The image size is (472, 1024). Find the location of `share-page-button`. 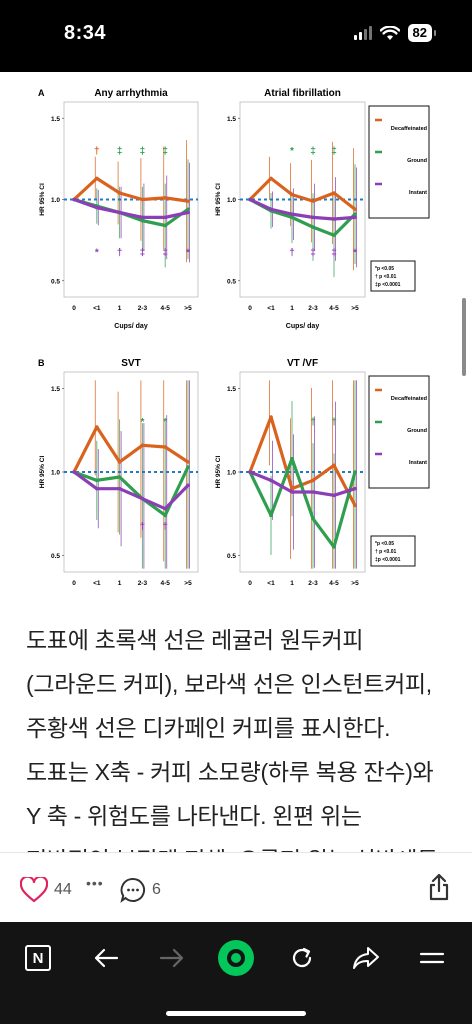

share-page-button is located at coordinates (366, 958).